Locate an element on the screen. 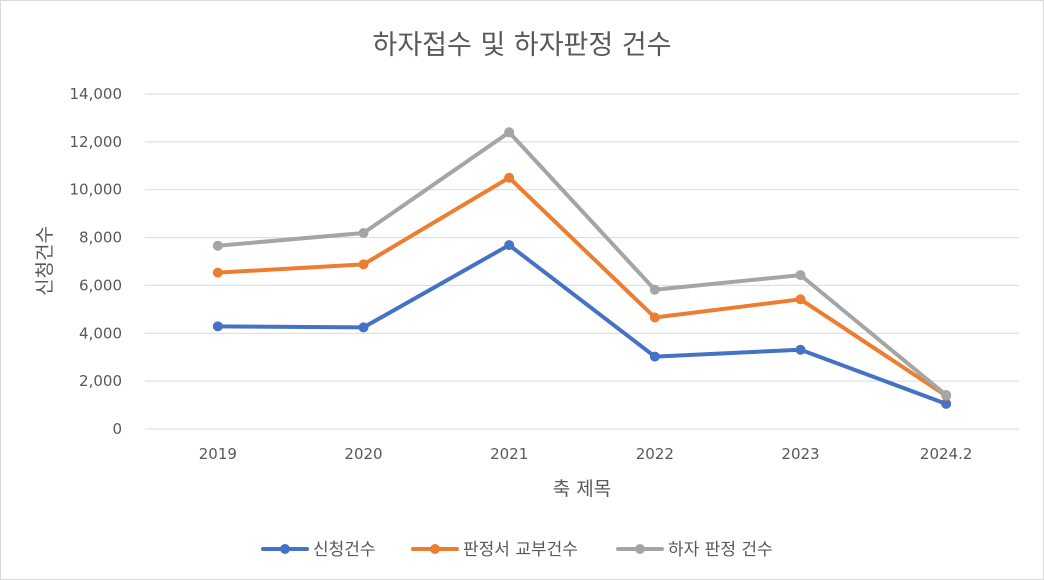  y-tick-label: 2,000 is located at coordinates (100, 381).